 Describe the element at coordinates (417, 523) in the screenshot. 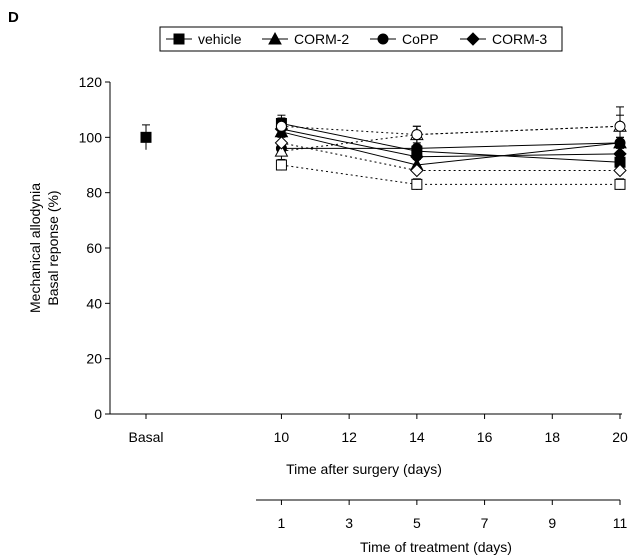

I see `treatment-tick-label: 5` at that location.